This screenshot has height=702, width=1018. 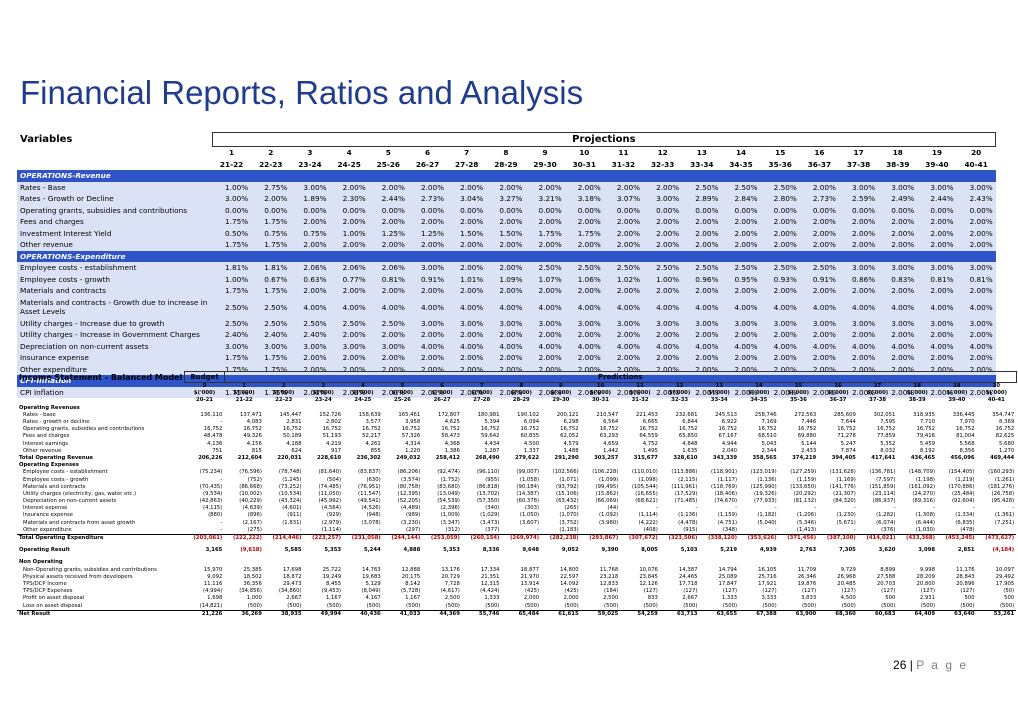 I want to click on line-item-value: (5,346), so click(x=806, y=522).